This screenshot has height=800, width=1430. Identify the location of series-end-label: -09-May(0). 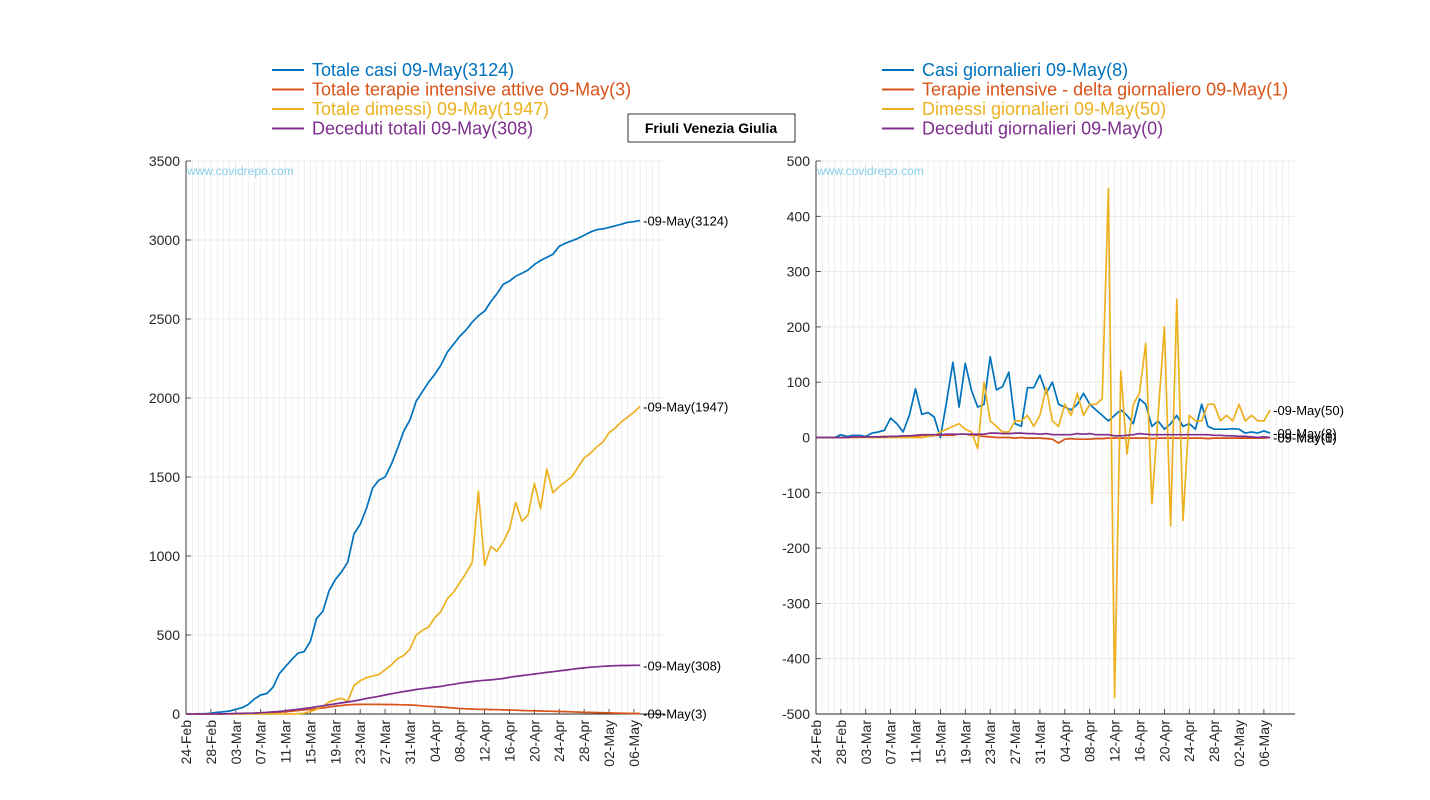
(1305, 438).